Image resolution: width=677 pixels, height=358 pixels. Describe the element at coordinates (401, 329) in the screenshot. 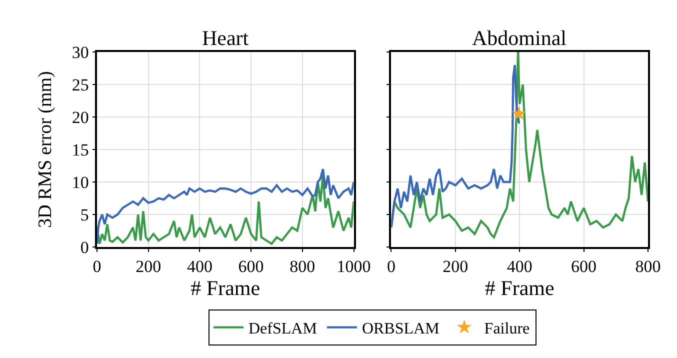

I see `legend-label: ORBSLAM` at that location.